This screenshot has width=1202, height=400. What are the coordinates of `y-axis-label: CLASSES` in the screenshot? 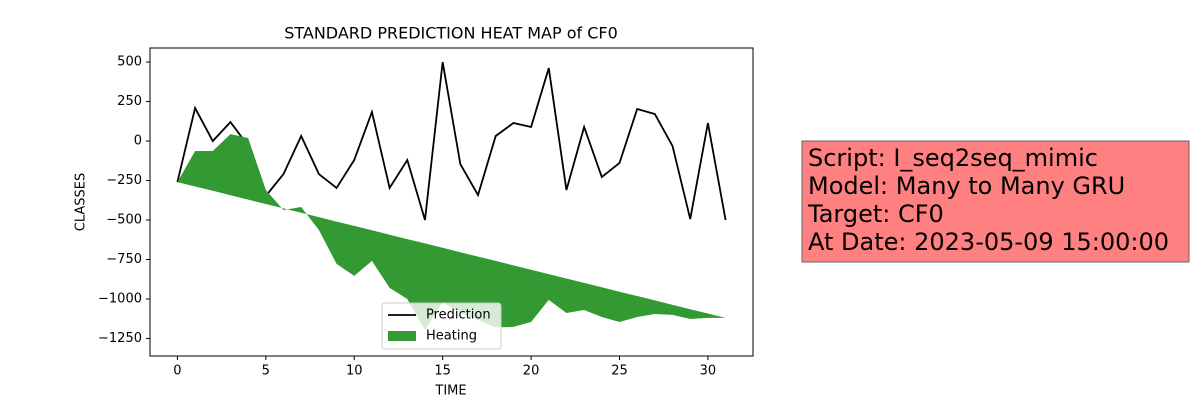 It's located at (81, 202).